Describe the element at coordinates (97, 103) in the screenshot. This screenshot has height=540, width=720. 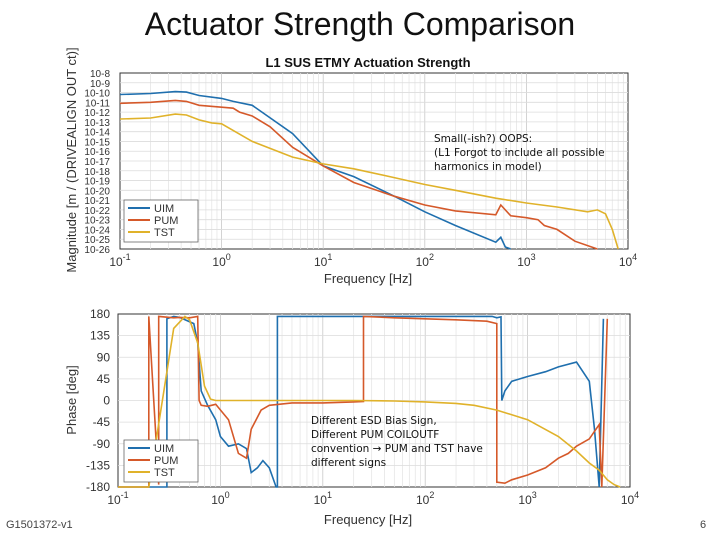
I see `y-tick-label: 10-11` at that location.